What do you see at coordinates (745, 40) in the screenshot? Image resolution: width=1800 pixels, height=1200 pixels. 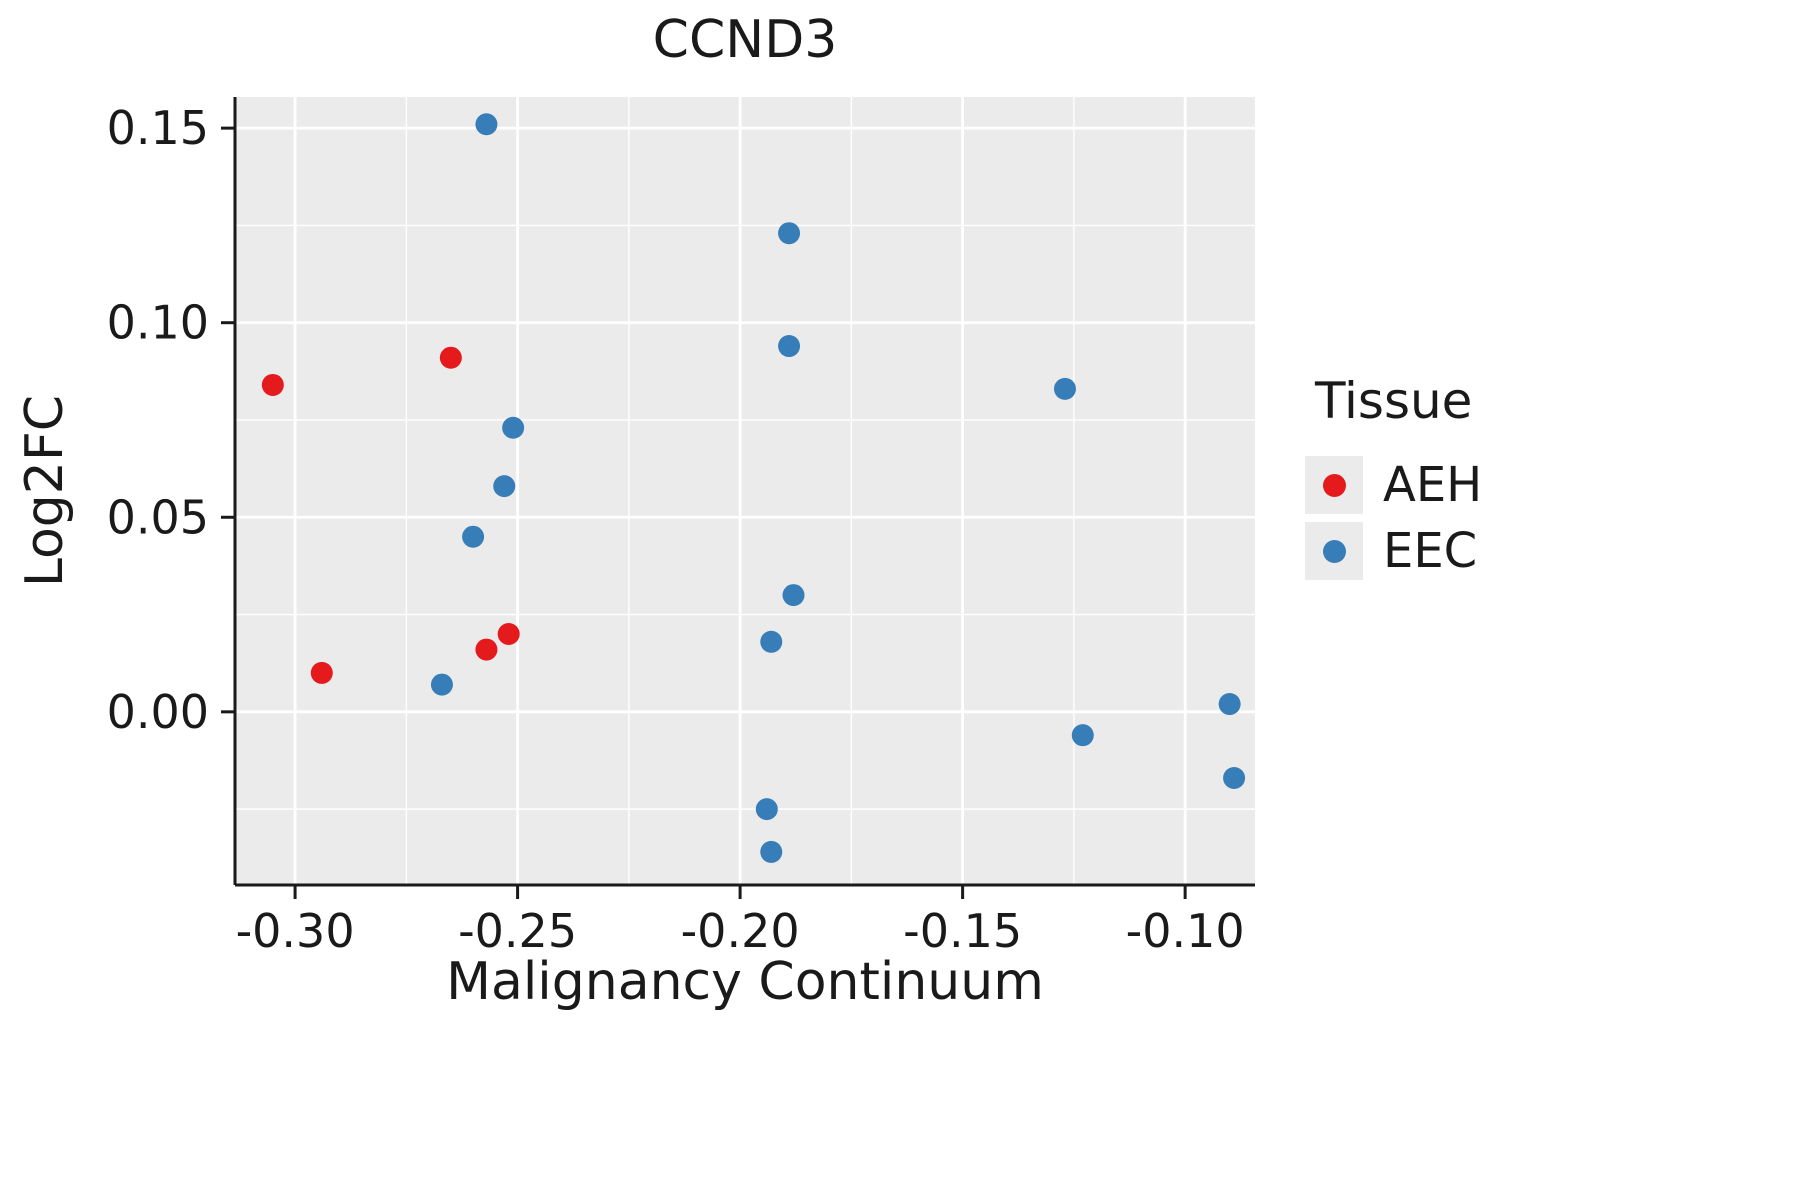 I see `chart-title: CCND3` at bounding box center [745, 40].